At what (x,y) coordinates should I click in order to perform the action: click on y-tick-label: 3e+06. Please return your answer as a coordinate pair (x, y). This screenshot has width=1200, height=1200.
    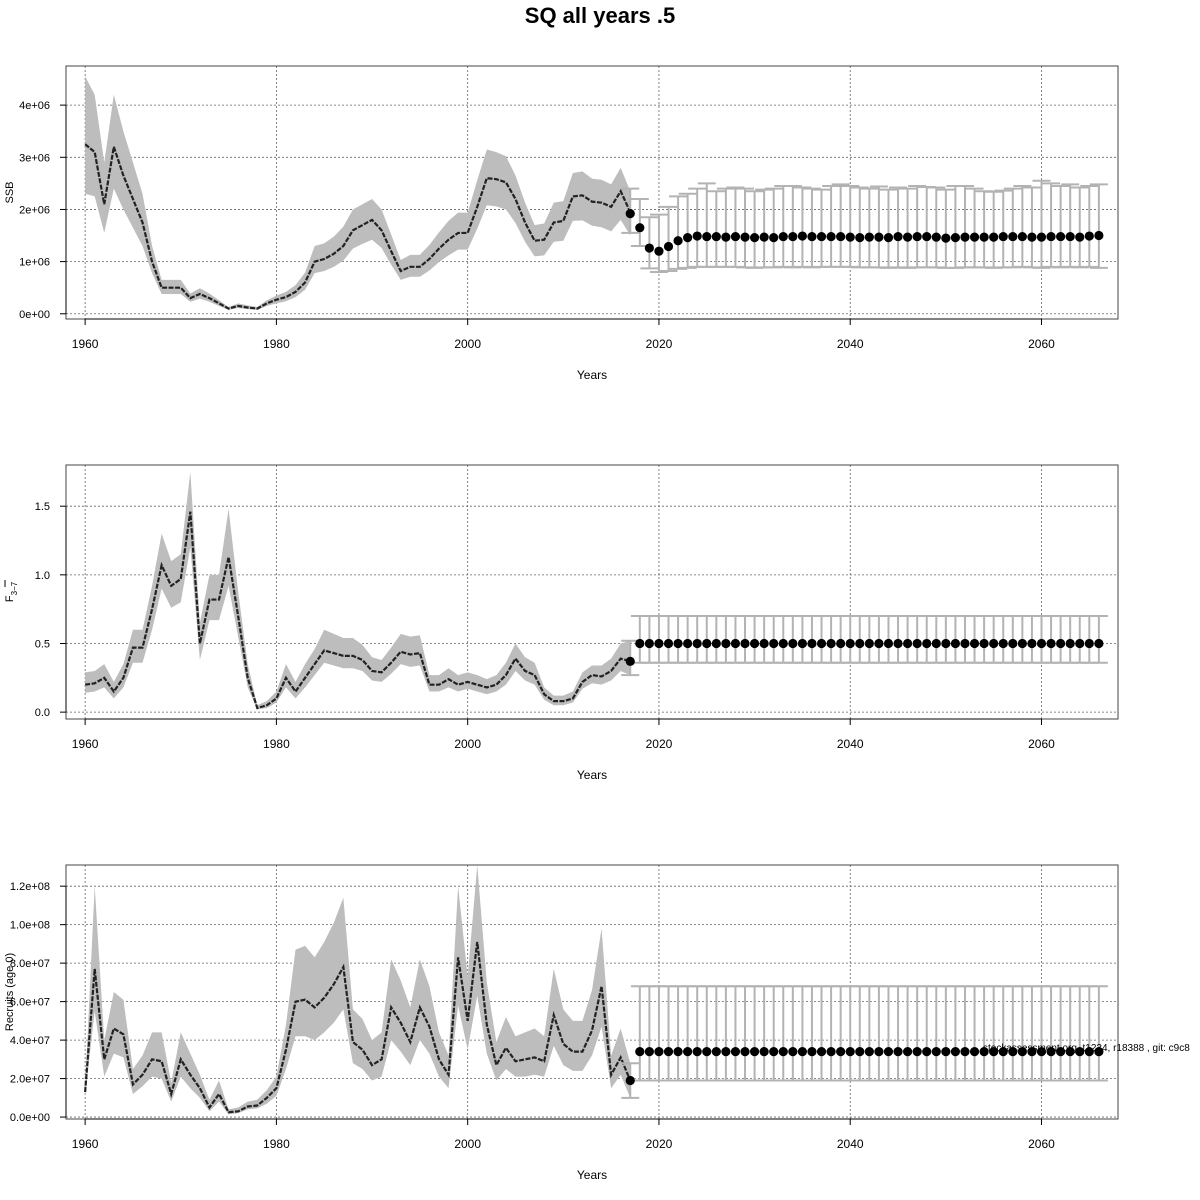
    Looking at the image, I should click on (34, 158).